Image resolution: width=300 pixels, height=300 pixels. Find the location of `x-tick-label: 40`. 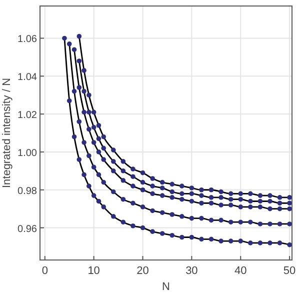

x-tick-label: 40 is located at coordinates (240, 271).